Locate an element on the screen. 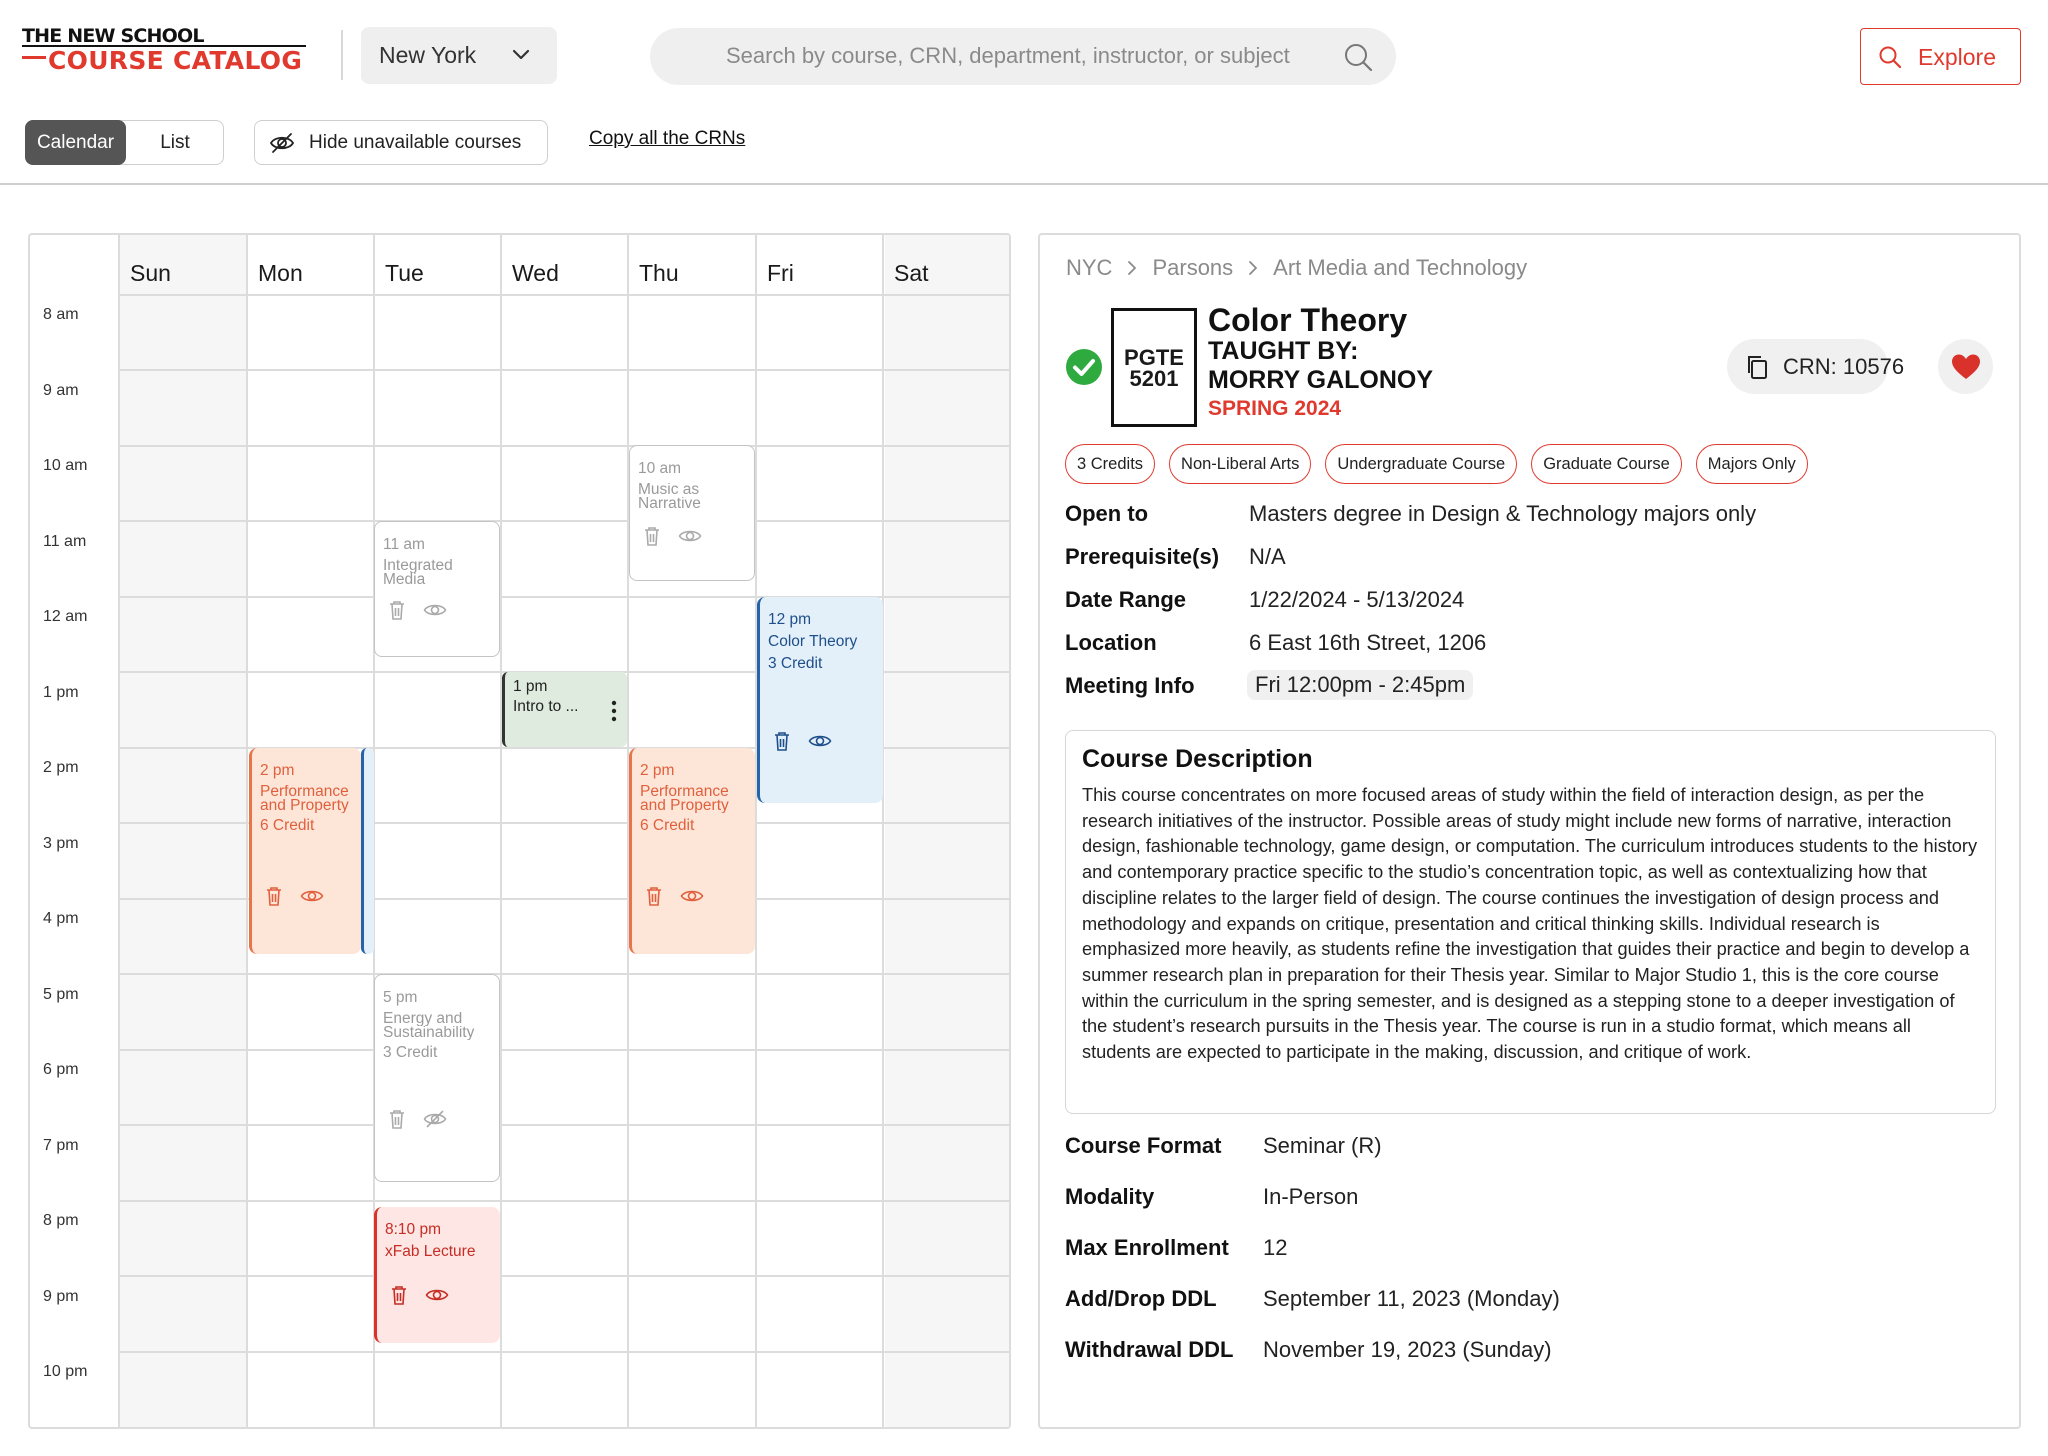 The width and height of the screenshot is (2048, 1456). time-label: 8 pm is located at coordinates (61, 1220).